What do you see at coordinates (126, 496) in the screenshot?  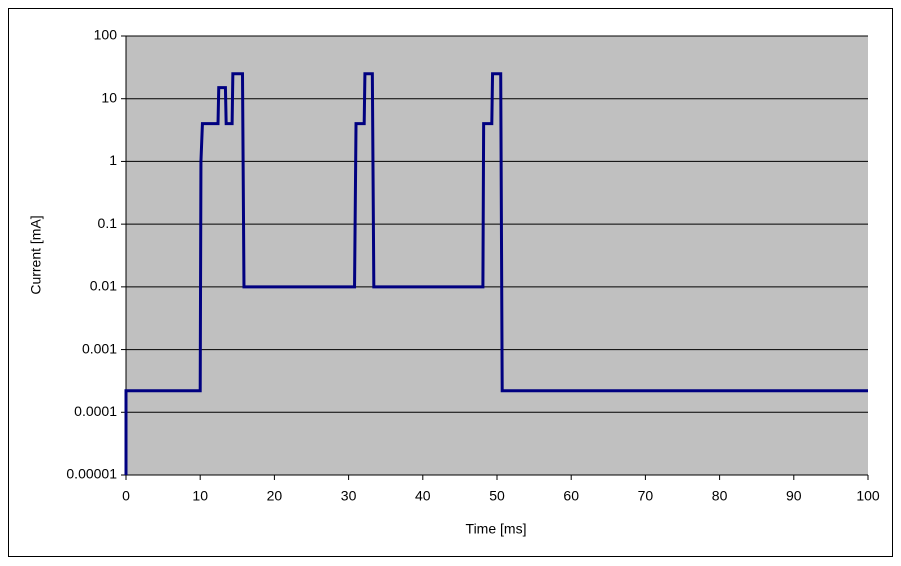 I see `x-tick-label: 0` at bounding box center [126, 496].